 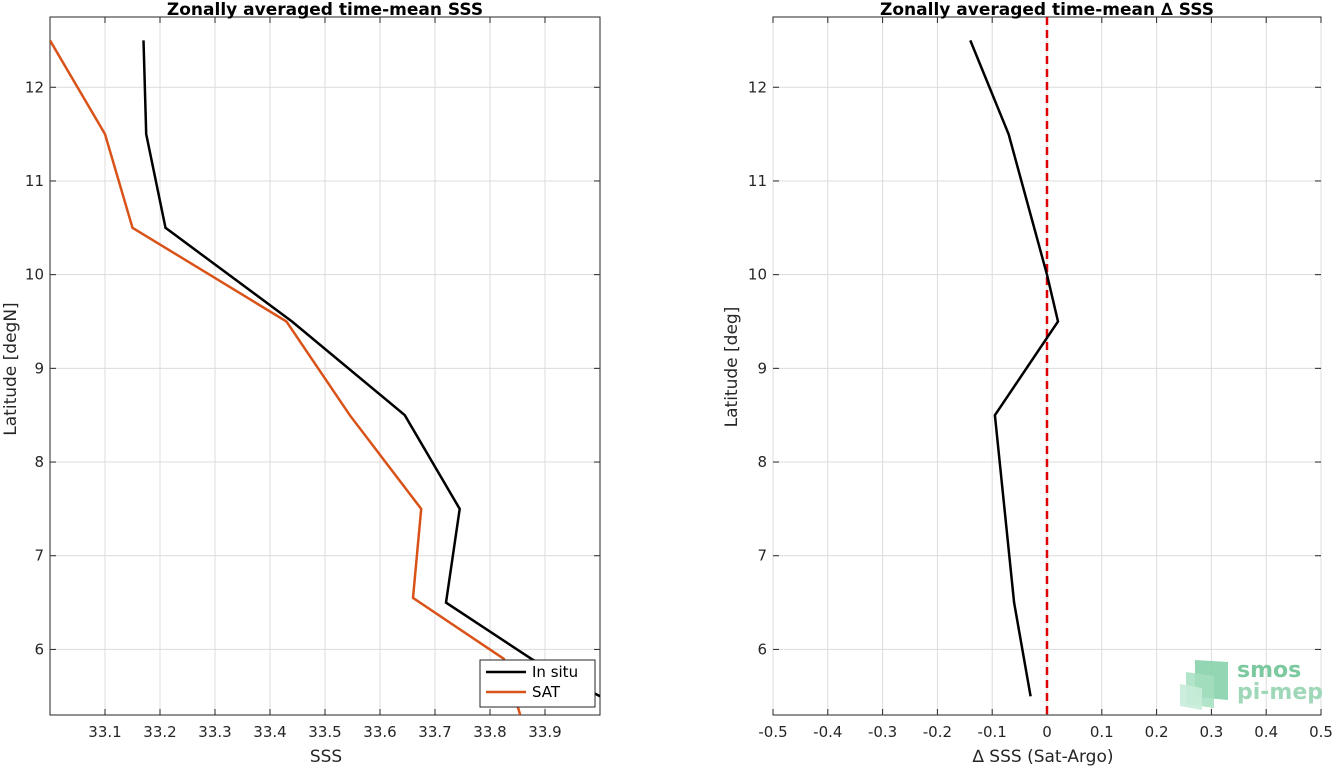 What do you see at coordinates (762, 368) in the screenshot?
I see `right-y-tick-label: 9` at bounding box center [762, 368].